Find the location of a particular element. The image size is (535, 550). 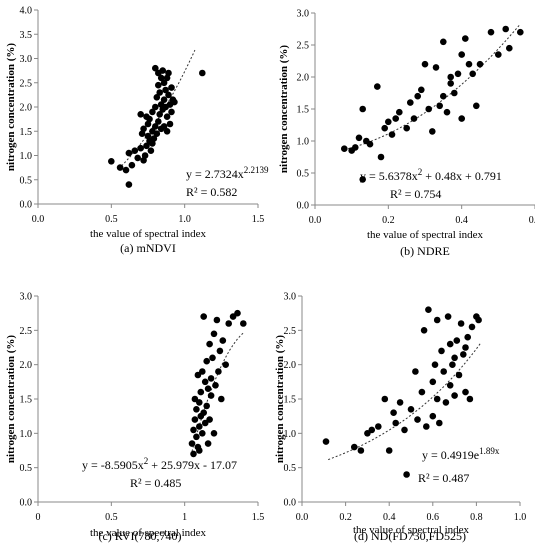

x-tick-label: 0.4 is located at coordinates (461, 220).